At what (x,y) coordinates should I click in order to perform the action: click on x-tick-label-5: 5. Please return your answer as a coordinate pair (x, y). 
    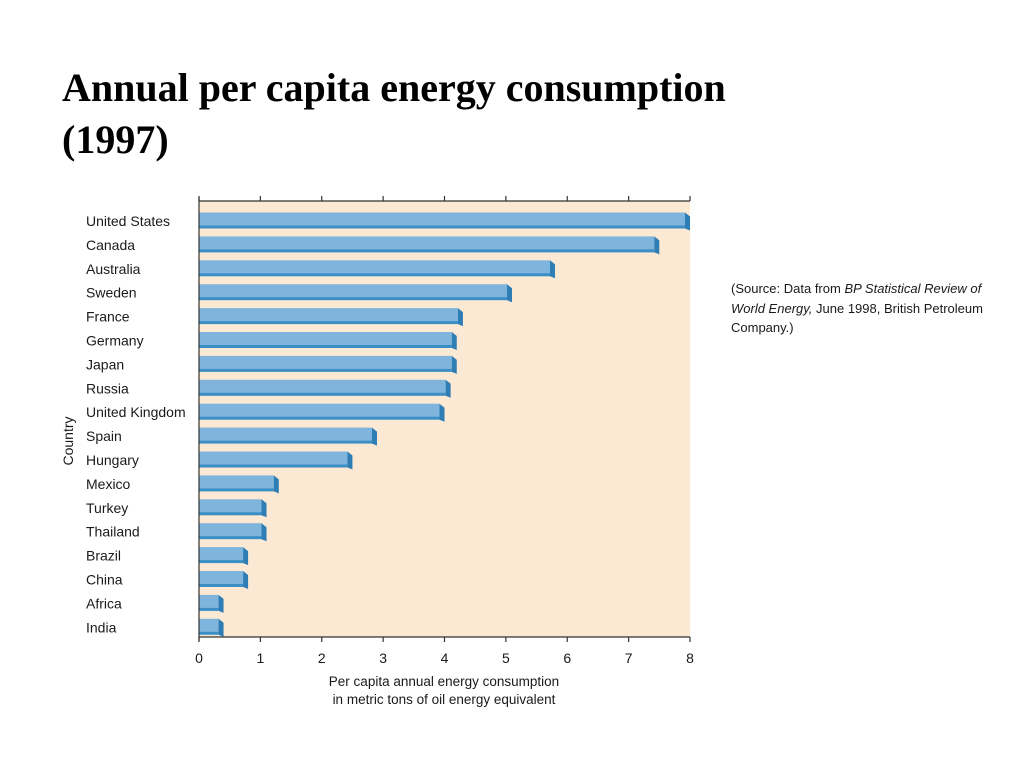
    Looking at the image, I should click on (506, 658).